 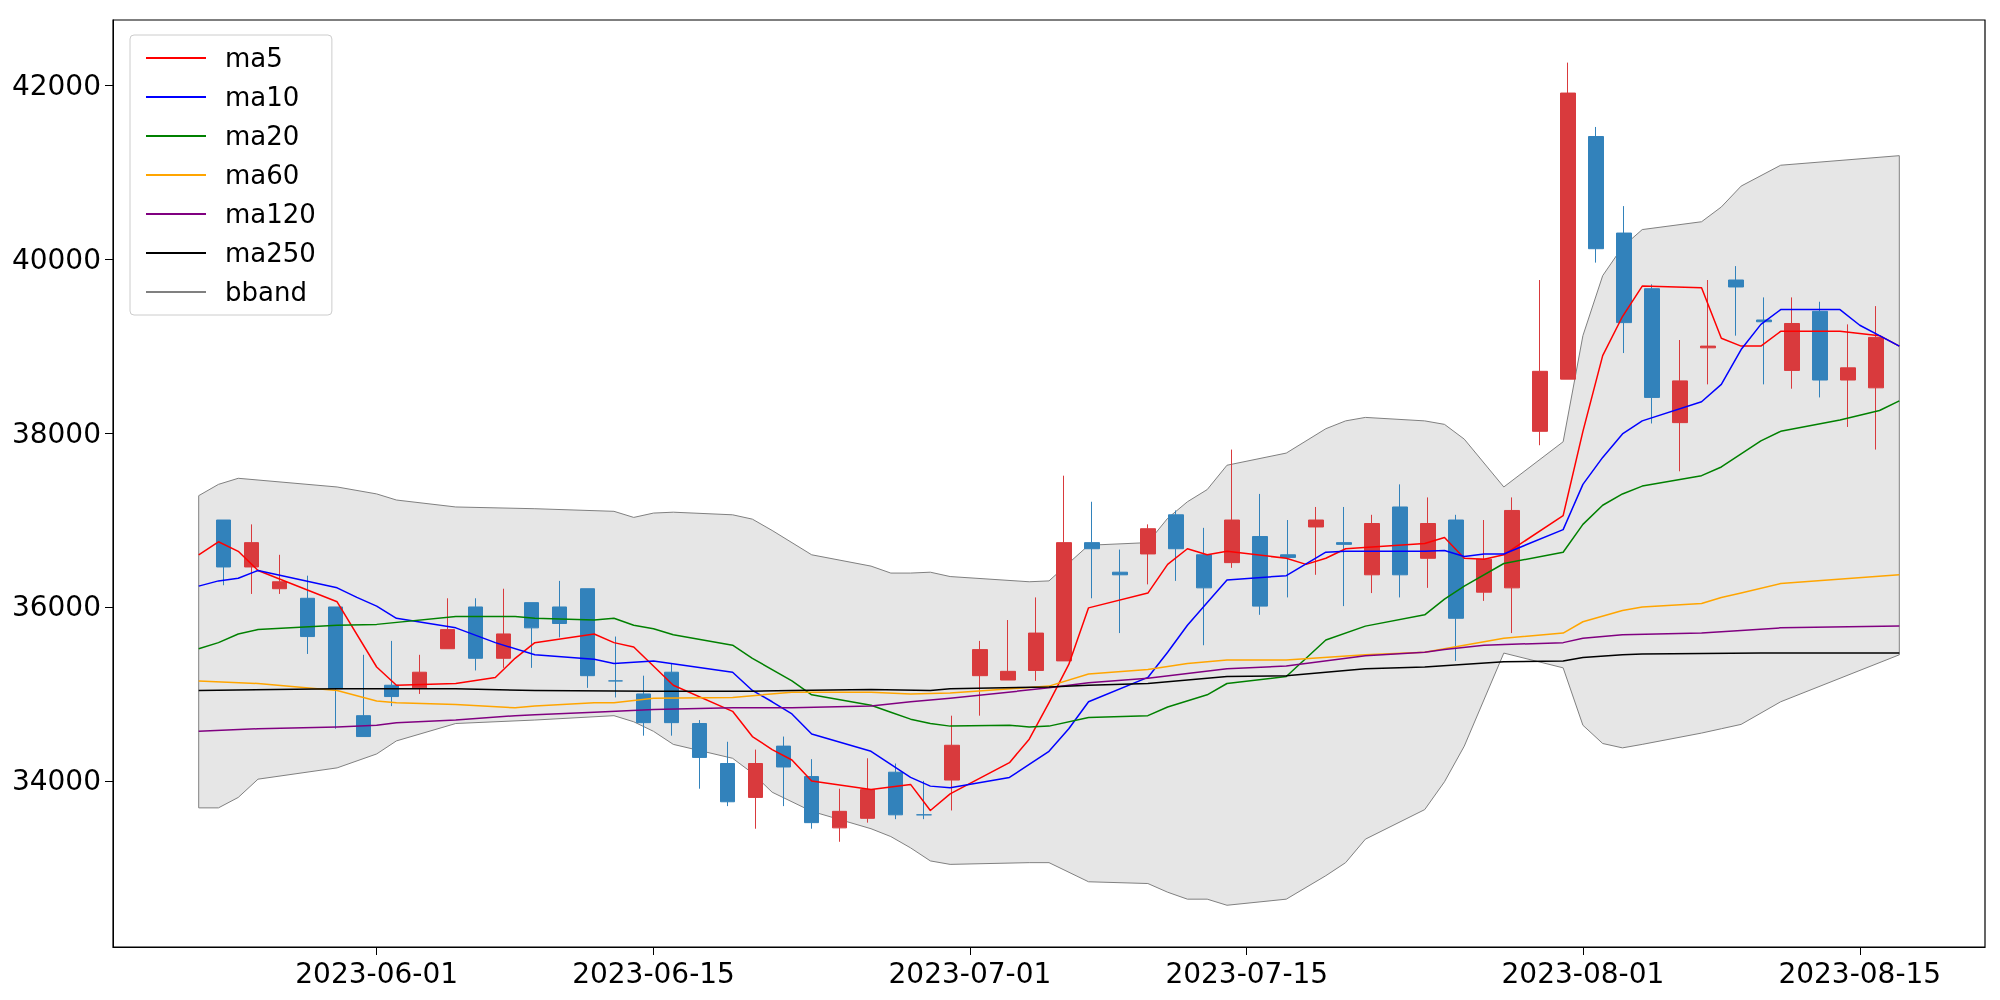 What do you see at coordinates (56, 85) in the screenshot?
I see `y-tick-label: 42000` at bounding box center [56, 85].